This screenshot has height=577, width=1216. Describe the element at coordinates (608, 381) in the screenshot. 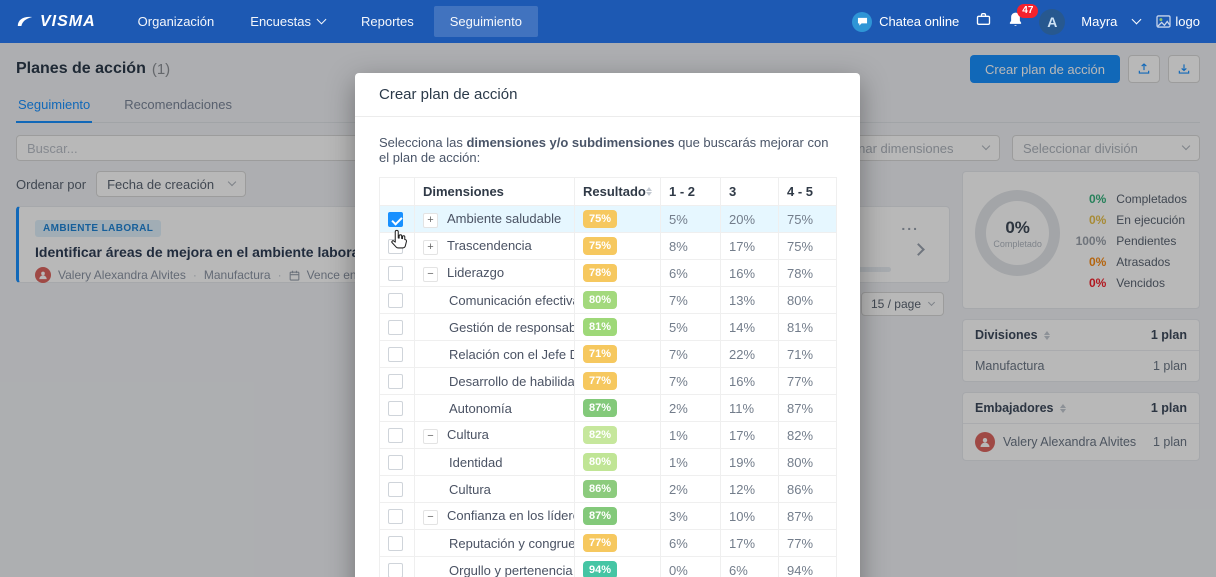

I see `dimension-row: Desarrollo de habilidades77%7%16%77%` at that location.